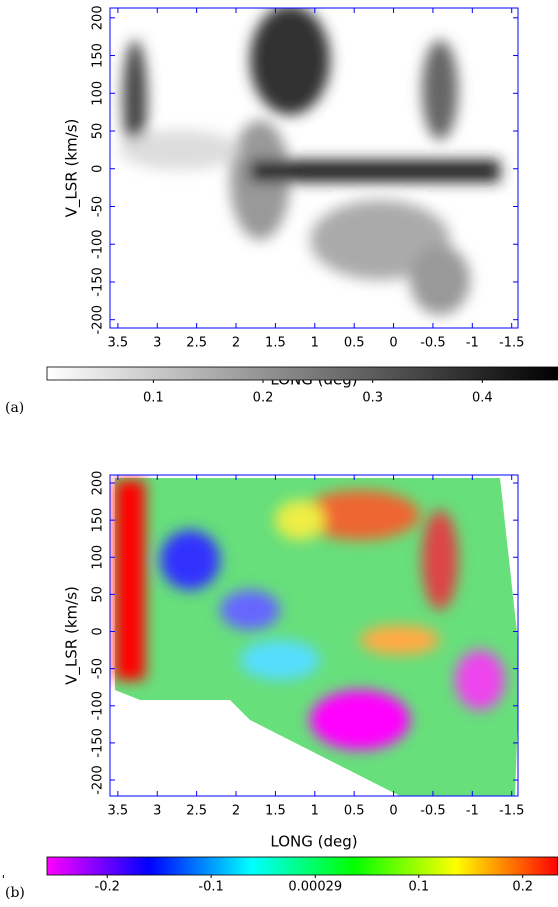 This screenshot has height=907, width=558. I want to click on colorbar-tick-label: 0.4, so click(482, 398).